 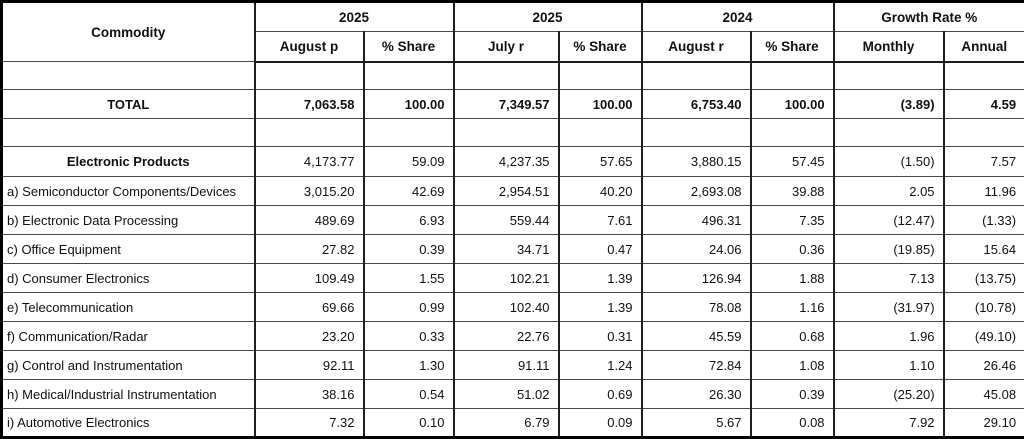 What do you see at coordinates (696, 220) in the screenshot?
I see `cell-value: 496.31` at bounding box center [696, 220].